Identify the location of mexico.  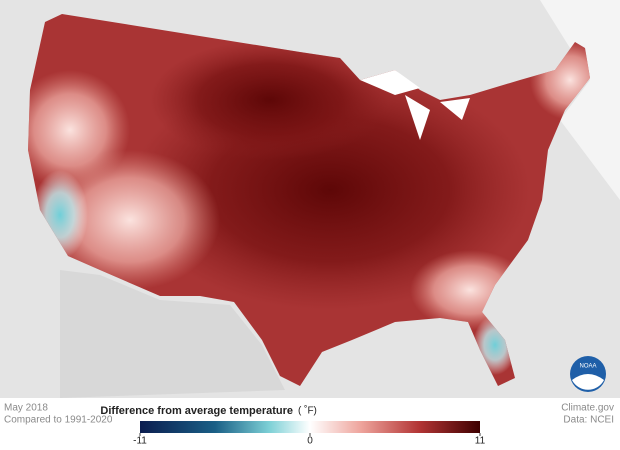
(172, 334).